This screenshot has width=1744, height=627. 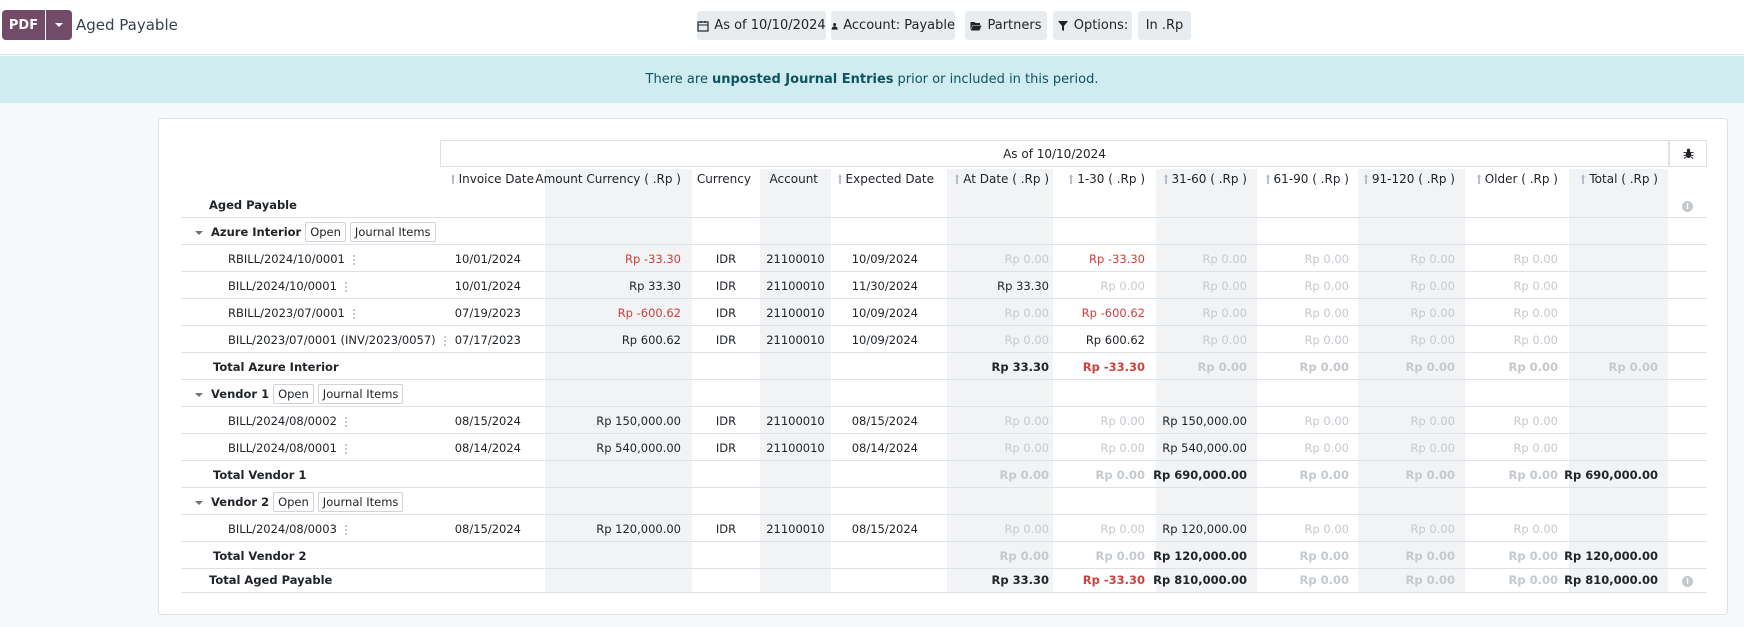 I want to click on unposted-entries-link: unposted Journal Entries, so click(x=802, y=79).